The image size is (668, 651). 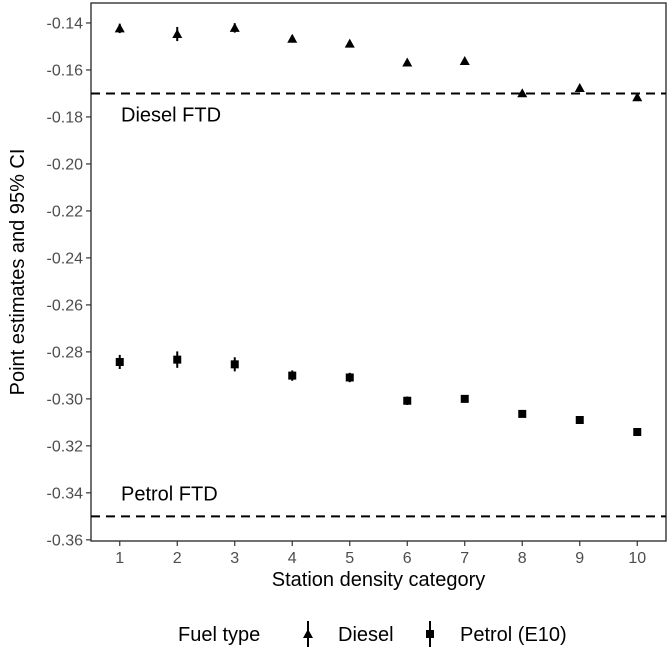 What do you see at coordinates (378, 580) in the screenshot?
I see `x-axis-title: Station density category` at bounding box center [378, 580].